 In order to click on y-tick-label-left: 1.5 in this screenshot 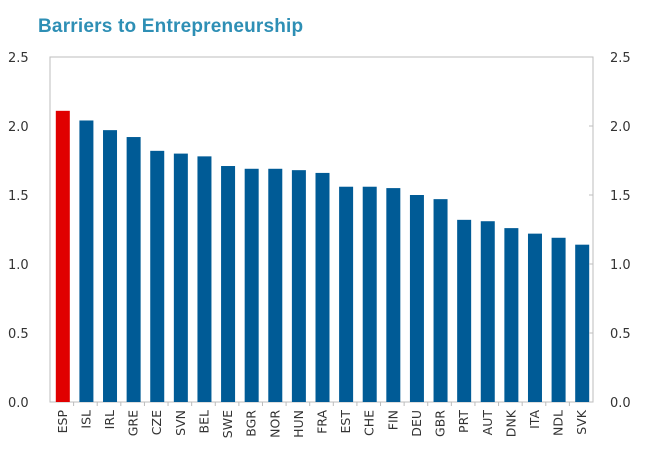, I will do `click(18, 196)`.